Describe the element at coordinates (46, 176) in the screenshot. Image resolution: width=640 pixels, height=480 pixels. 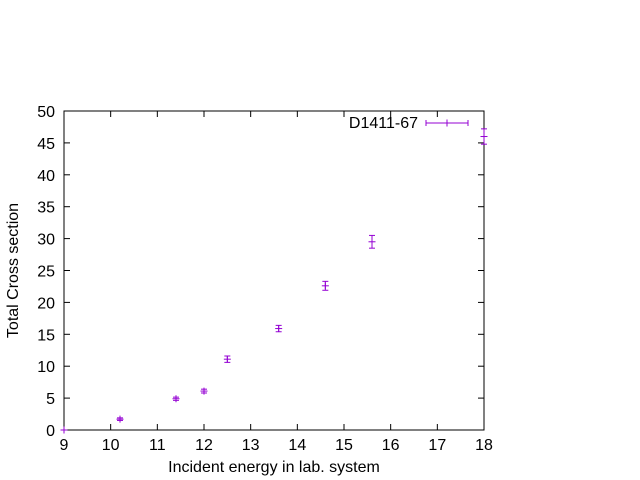
I see `y-tick-label: 40` at that location.